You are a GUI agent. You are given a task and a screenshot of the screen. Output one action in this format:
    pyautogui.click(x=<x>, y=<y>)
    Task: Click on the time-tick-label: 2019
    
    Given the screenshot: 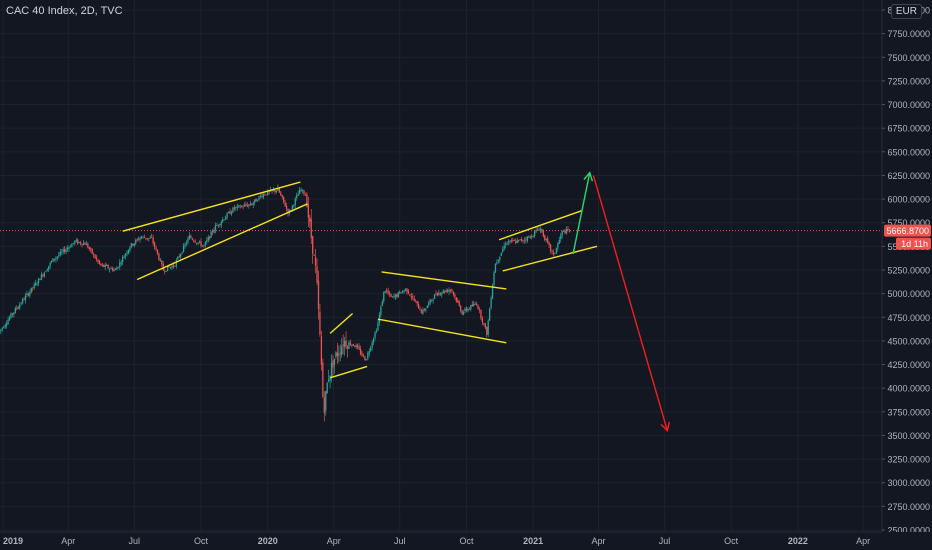 What is the action you would take?
    pyautogui.click(x=13, y=541)
    